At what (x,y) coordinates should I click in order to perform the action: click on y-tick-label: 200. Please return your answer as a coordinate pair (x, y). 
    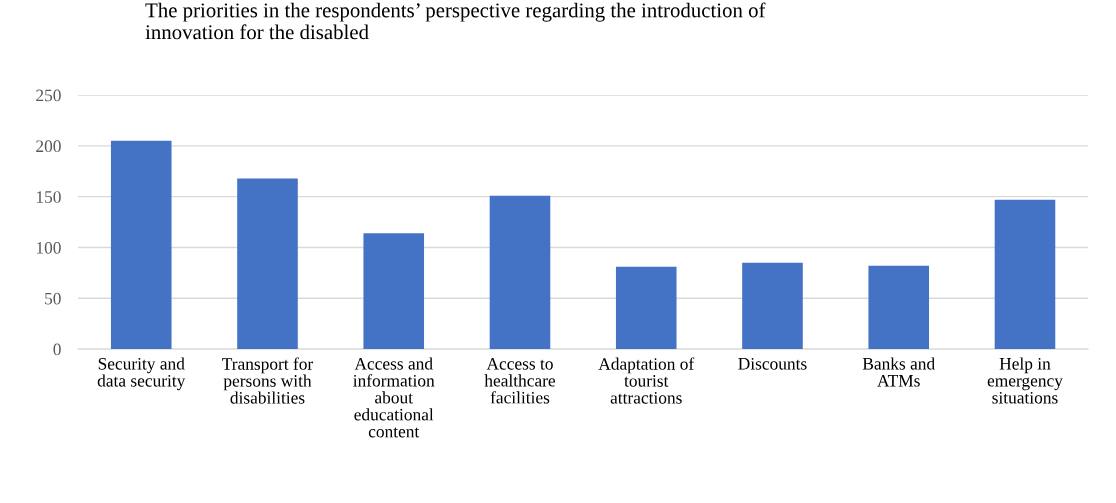
    Looking at the image, I should click on (48, 146).